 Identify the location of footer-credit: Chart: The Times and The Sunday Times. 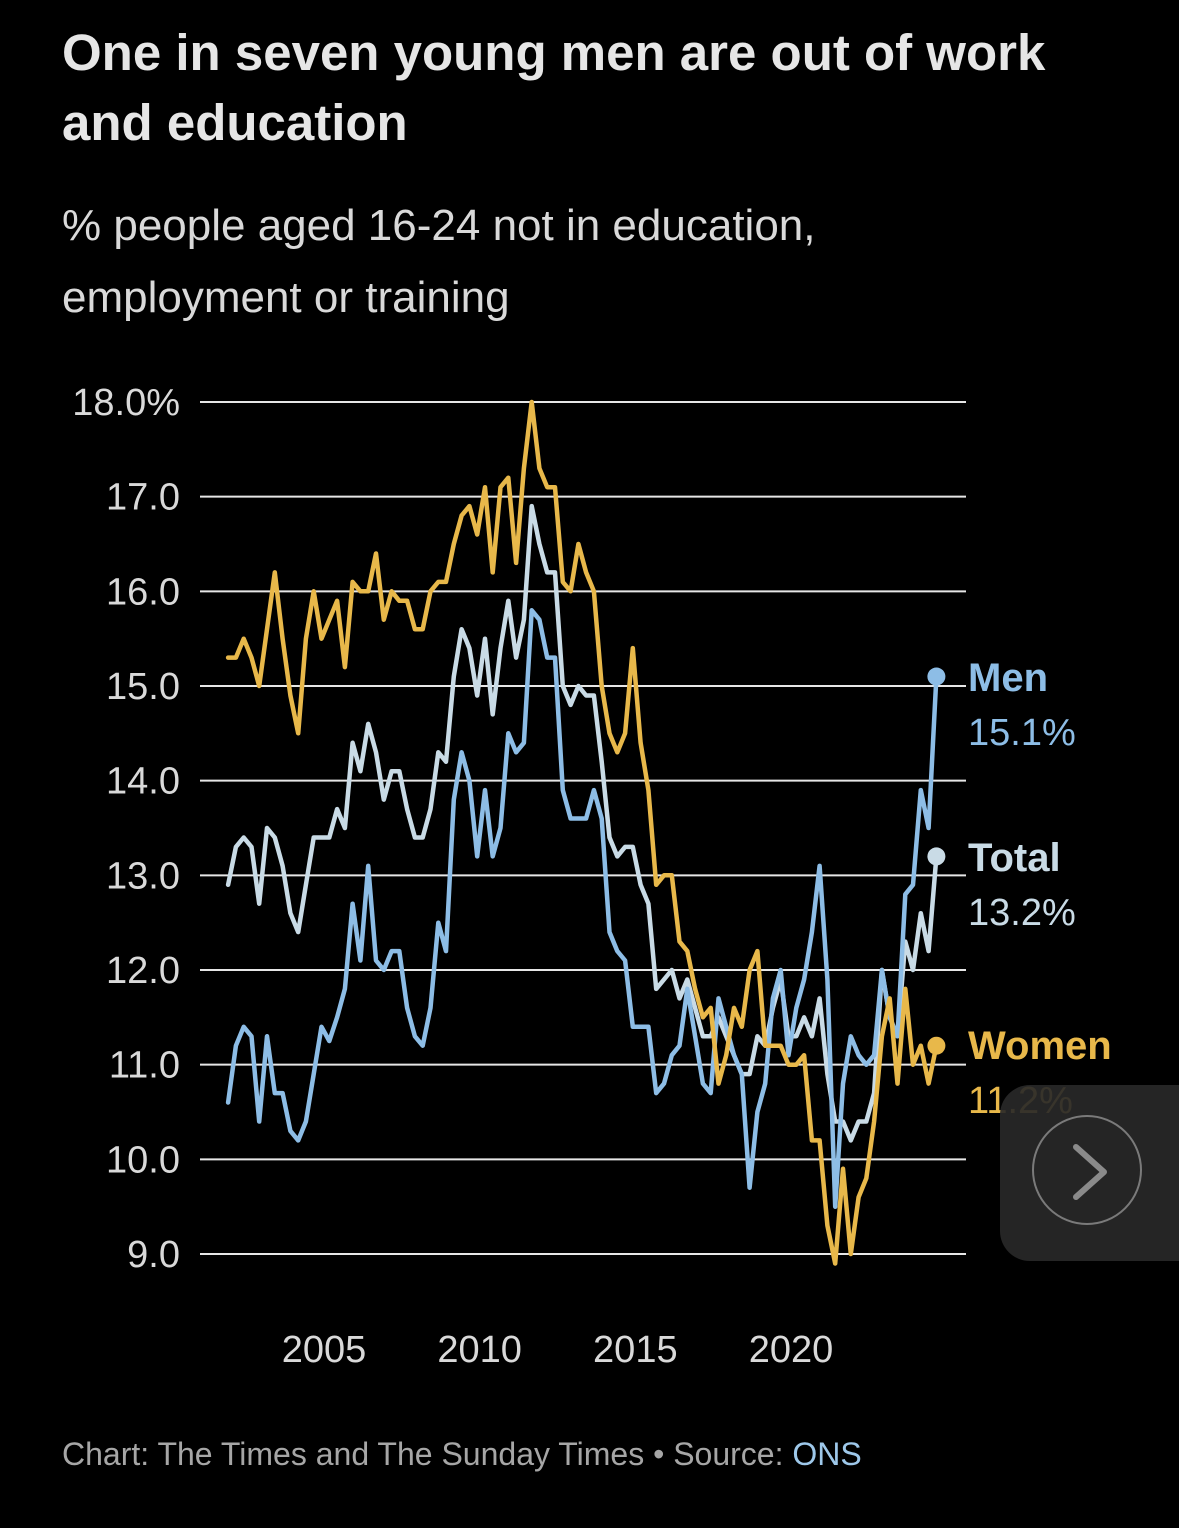
(353, 1454).